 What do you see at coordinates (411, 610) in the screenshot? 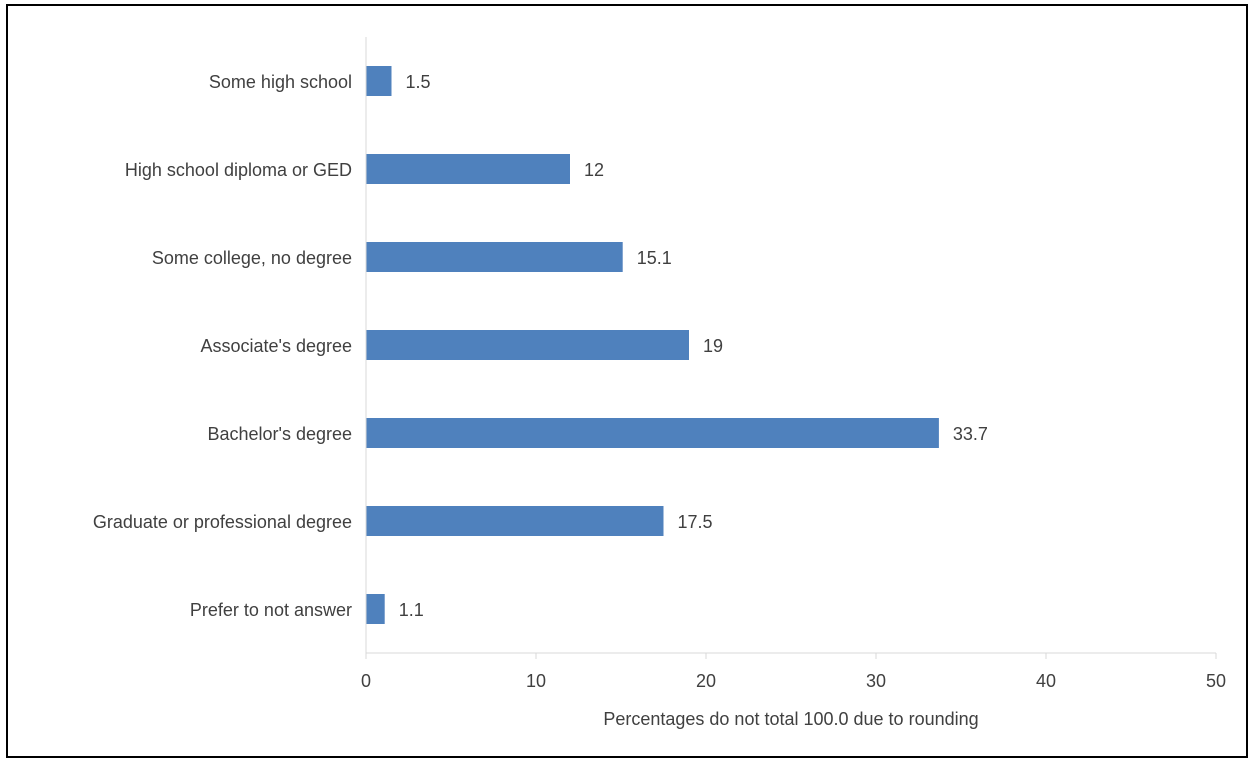
I see `data-label: 1.1` at bounding box center [411, 610].